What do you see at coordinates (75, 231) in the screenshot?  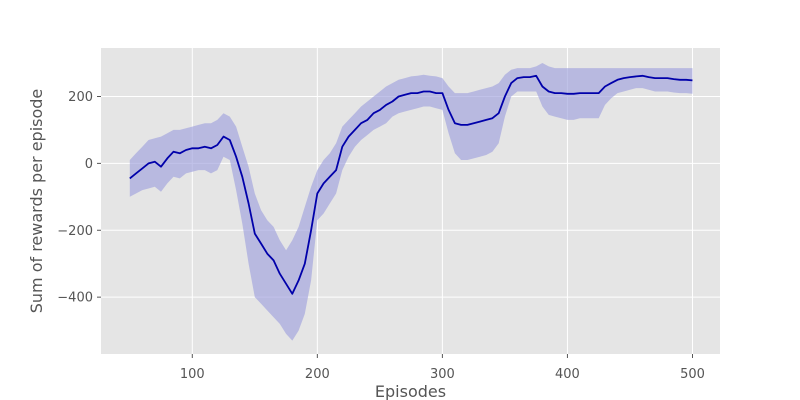 I see `y-tick-label: −200` at bounding box center [75, 231].